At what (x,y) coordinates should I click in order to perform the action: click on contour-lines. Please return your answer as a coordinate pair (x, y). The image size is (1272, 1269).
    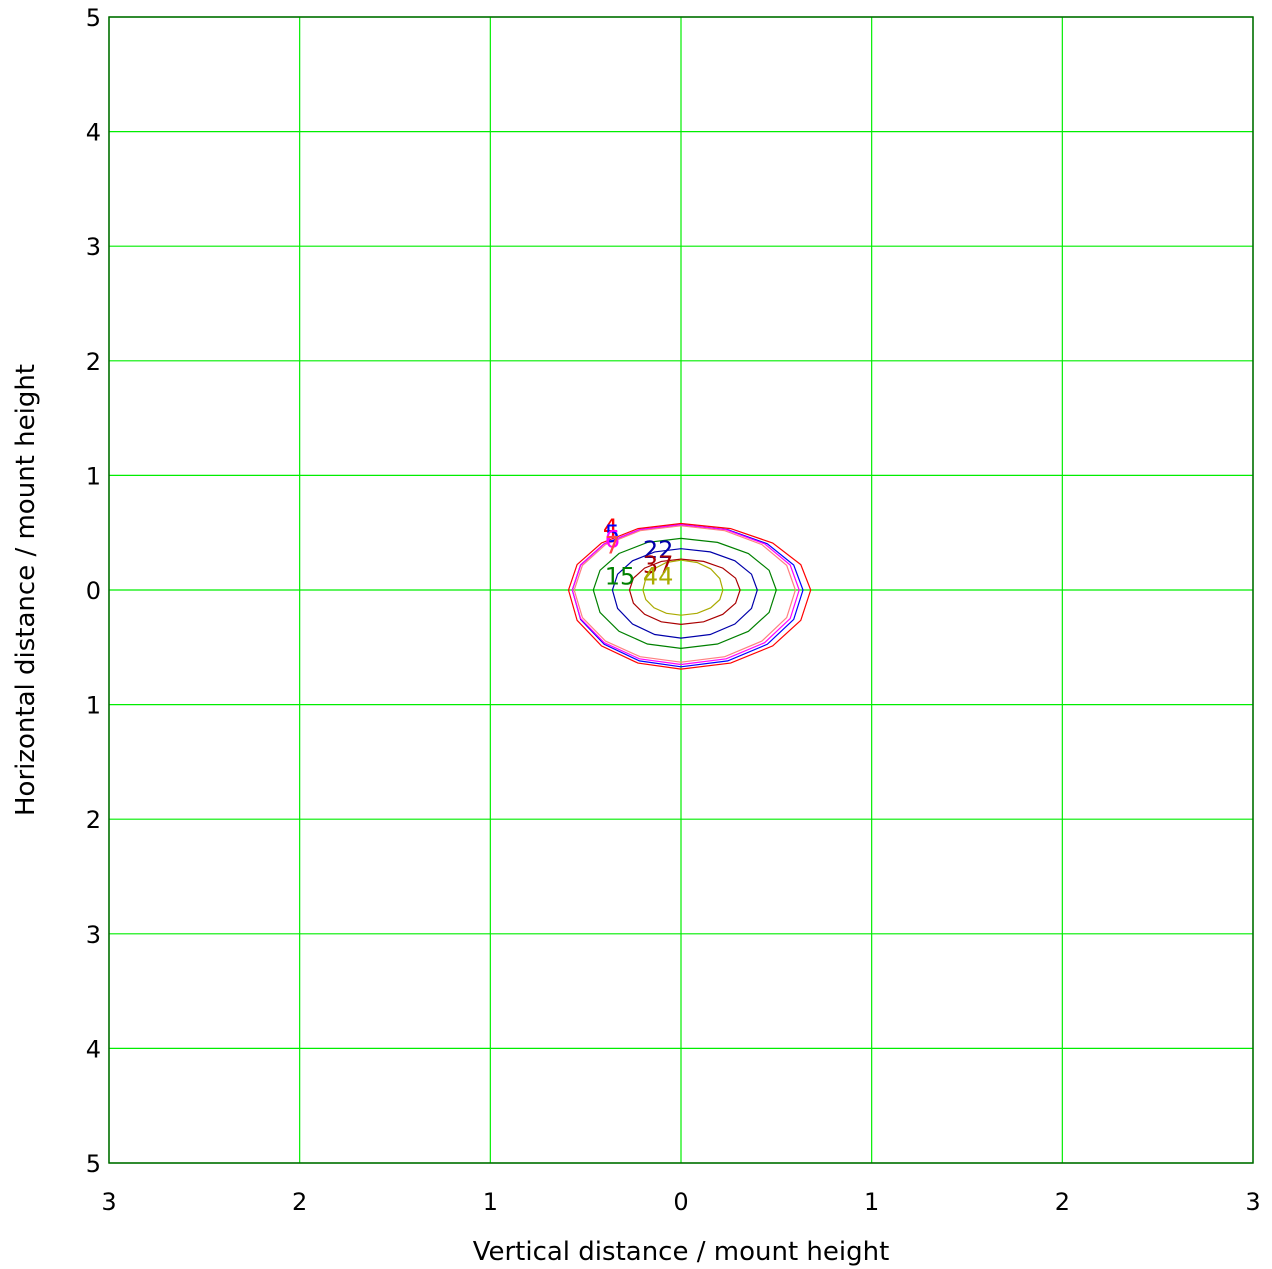
    Looking at the image, I should click on (689, 596).